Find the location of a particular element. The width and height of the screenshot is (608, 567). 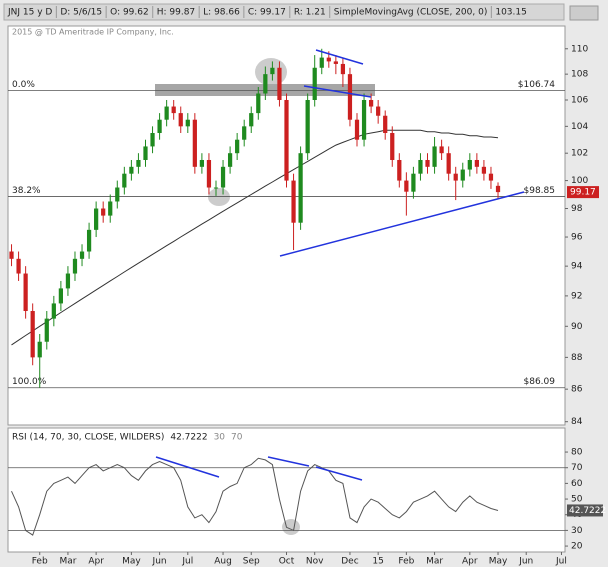

y-tick-label: 20 is located at coordinates (577, 547).